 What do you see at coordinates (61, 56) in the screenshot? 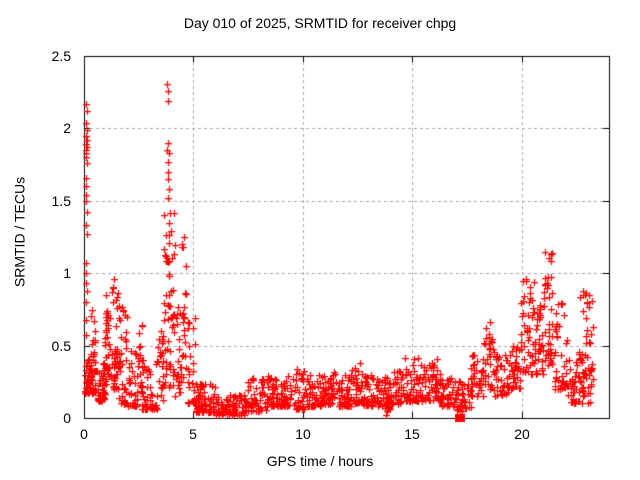
I see `y-tick-label: 2.5` at bounding box center [61, 56].